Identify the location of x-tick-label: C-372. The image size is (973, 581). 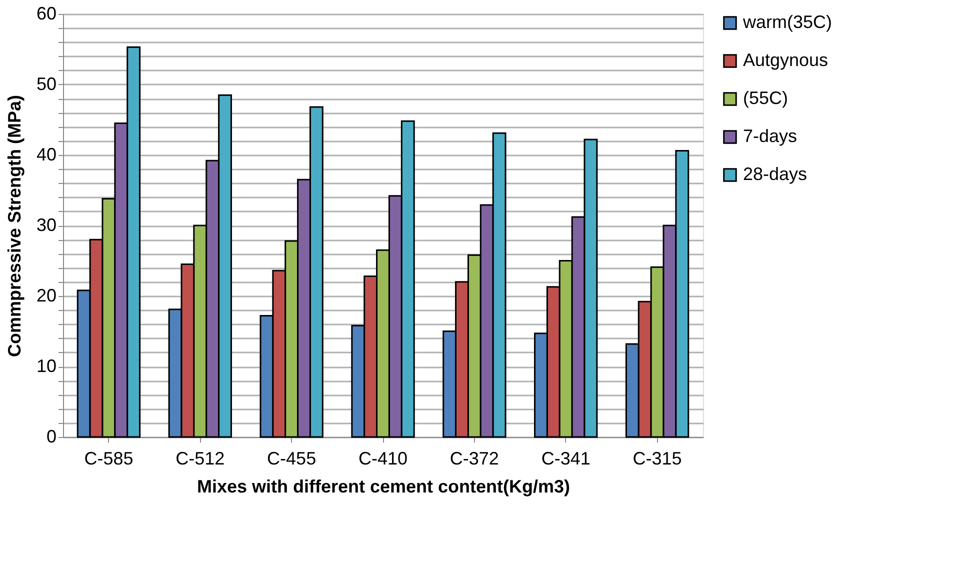
(474, 458).